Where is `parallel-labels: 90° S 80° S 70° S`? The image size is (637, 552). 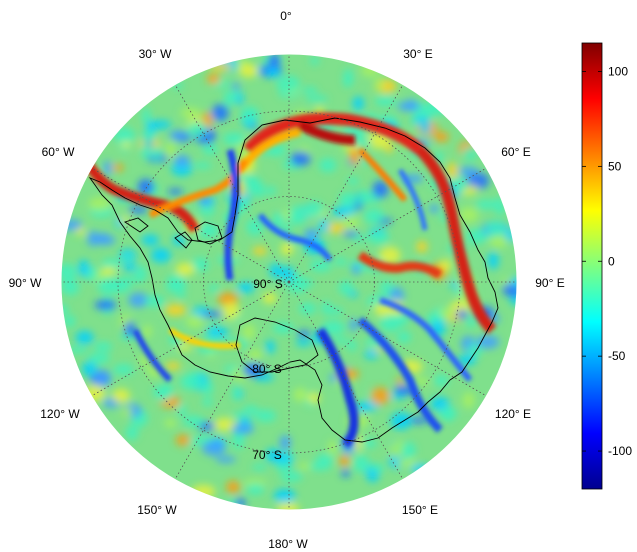
parallel-labels: 90° S 80° S 70° S is located at coordinates (267, 369).